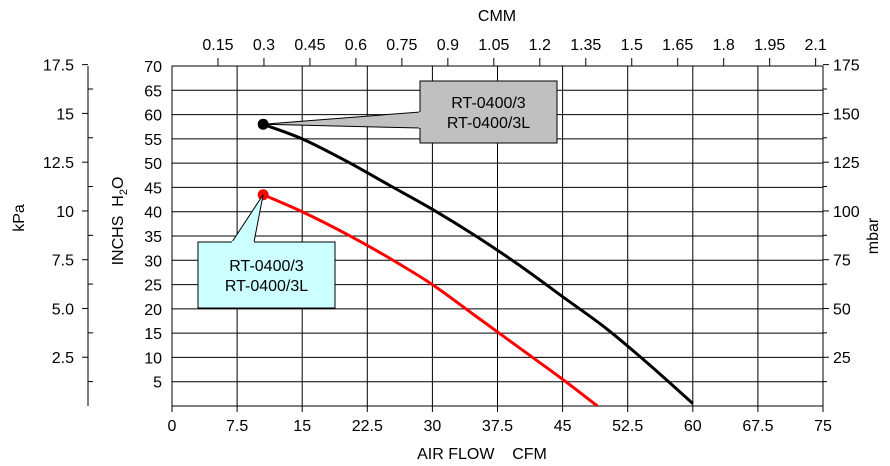 The image size is (890, 466). Describe the element at coordinates (563, 426) in the screenshot. I see `bottom-tick-label: 45` at that location.